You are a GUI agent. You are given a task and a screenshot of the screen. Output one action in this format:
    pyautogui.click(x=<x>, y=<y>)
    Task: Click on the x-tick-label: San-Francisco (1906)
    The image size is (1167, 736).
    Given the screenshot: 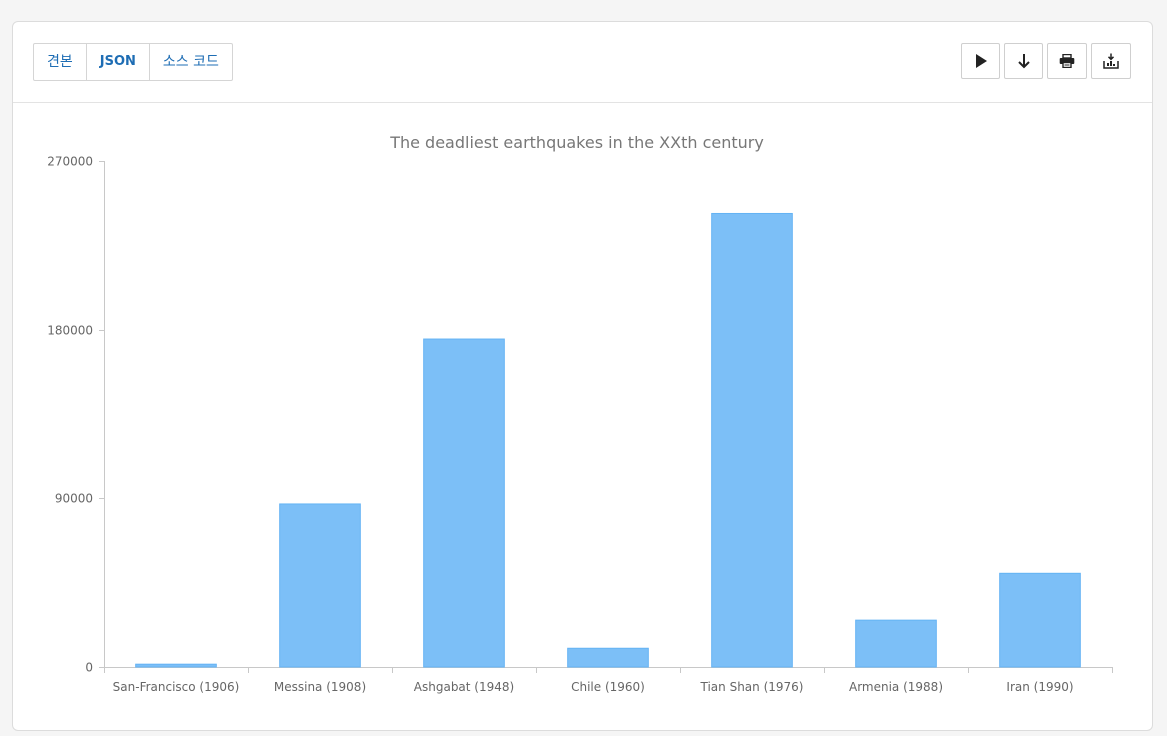 What is the action you would take?
    pyautogui.click(x=176, y=687)
    